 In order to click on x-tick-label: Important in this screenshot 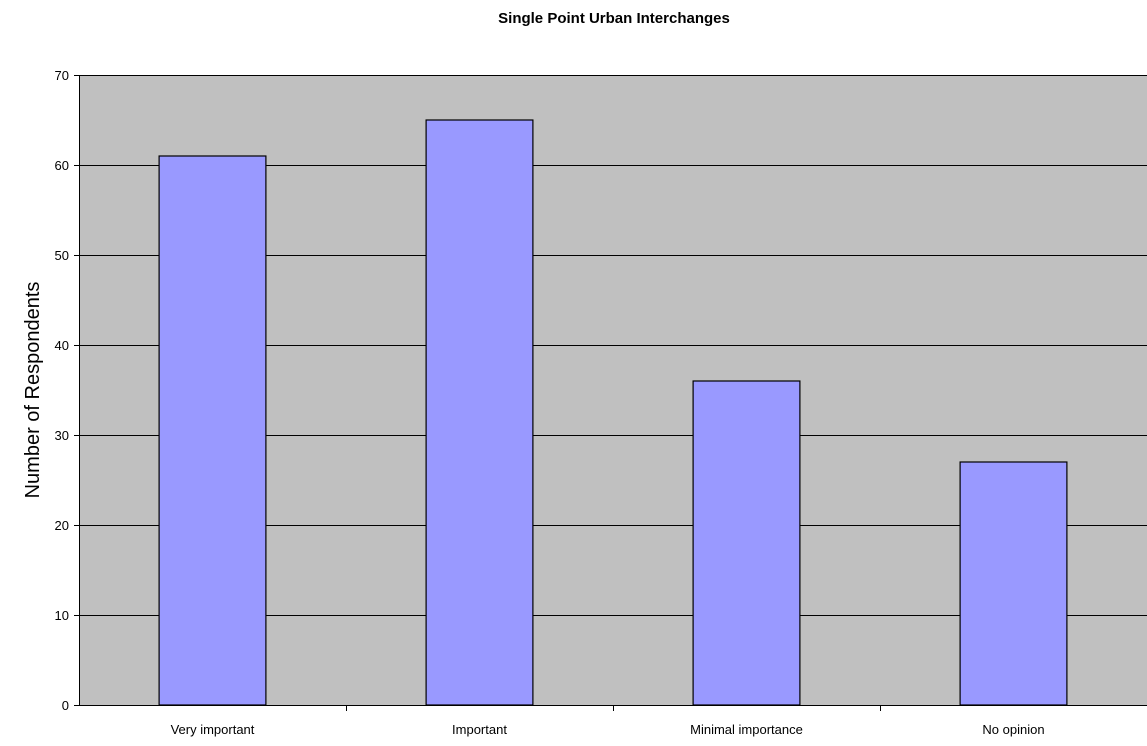, I will do `click(479, 729)`.